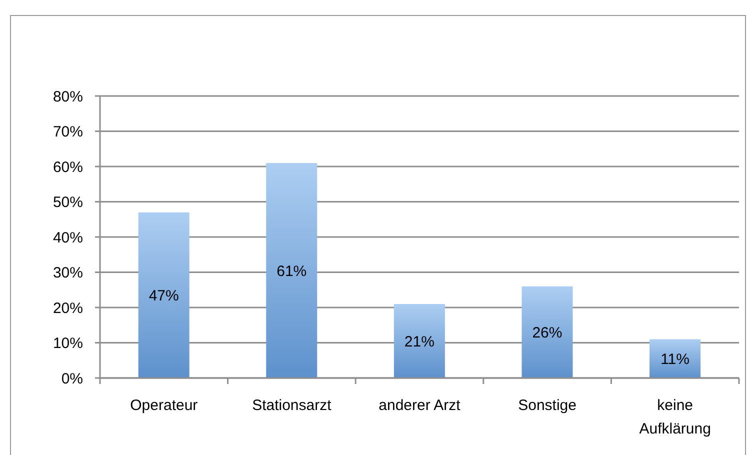 This screenshot has width=750, height=455. What do you see at coordinates (67, 273) in the screenshot?
I see `y-tick-label: 30%` at bounding box center [67, 273].